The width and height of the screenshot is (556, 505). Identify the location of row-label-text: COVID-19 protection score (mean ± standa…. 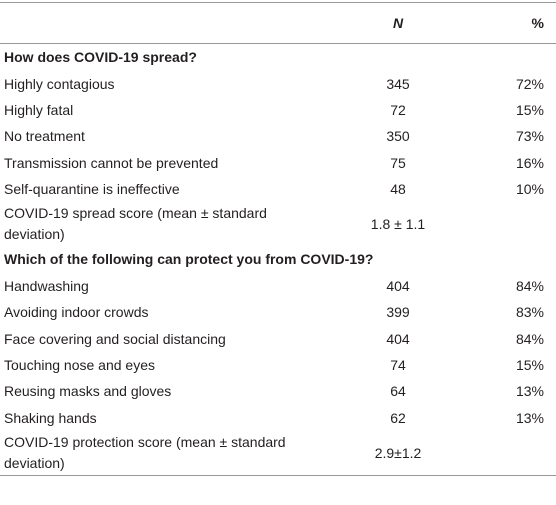
(145, 453).